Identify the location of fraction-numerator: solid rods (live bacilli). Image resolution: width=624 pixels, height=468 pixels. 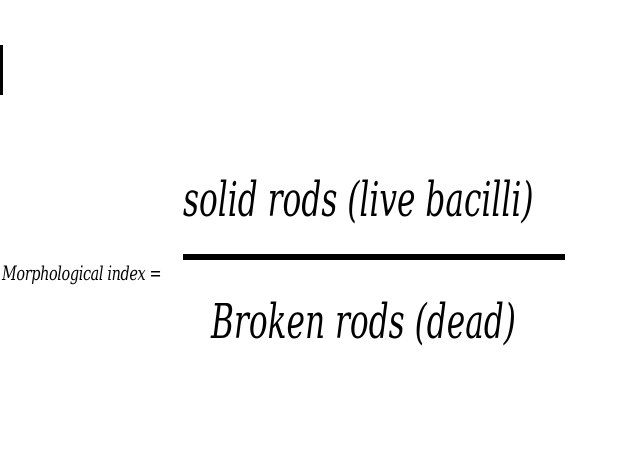
(358, 200).